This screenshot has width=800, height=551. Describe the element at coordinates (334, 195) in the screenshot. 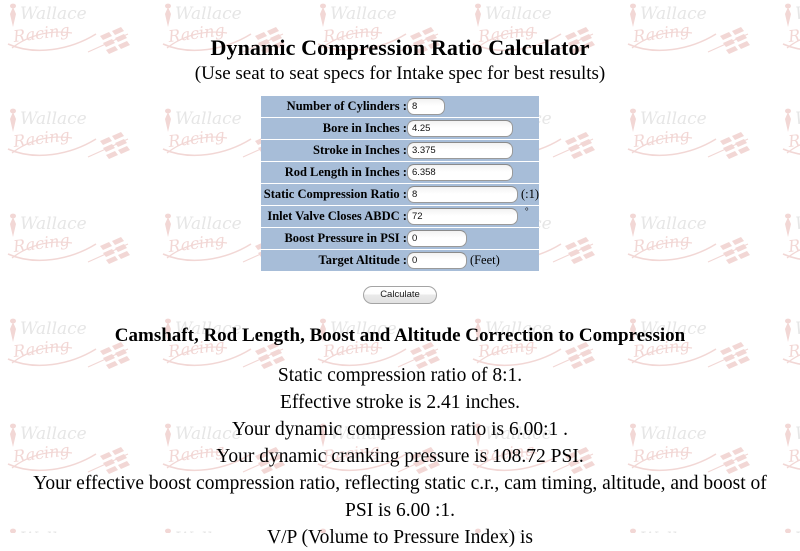

I see `label-static-compression-ratio: Static Compression Ratio :` at that location.